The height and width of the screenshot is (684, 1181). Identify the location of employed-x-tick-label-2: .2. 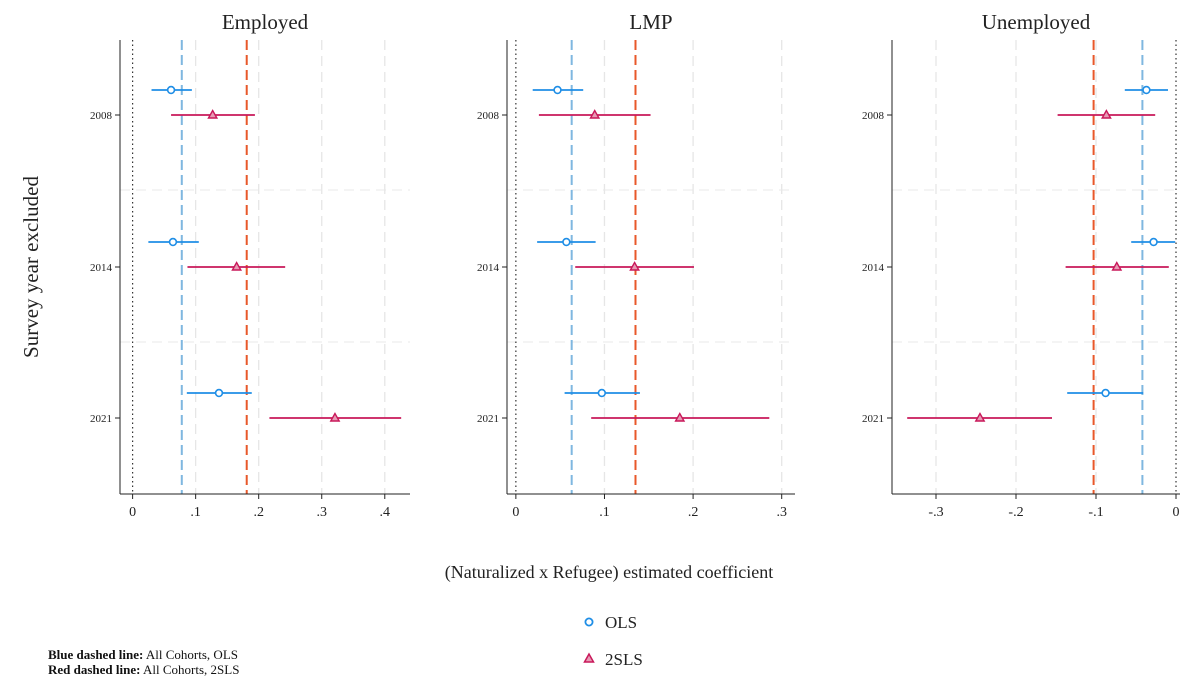
(258, 512).